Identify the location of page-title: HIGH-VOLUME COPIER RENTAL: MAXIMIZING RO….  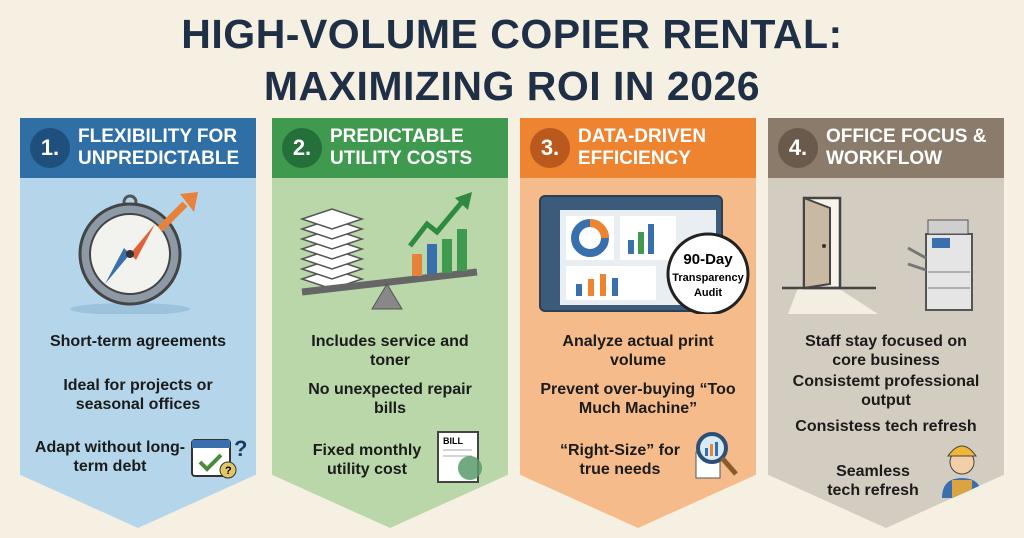
(512, 60).